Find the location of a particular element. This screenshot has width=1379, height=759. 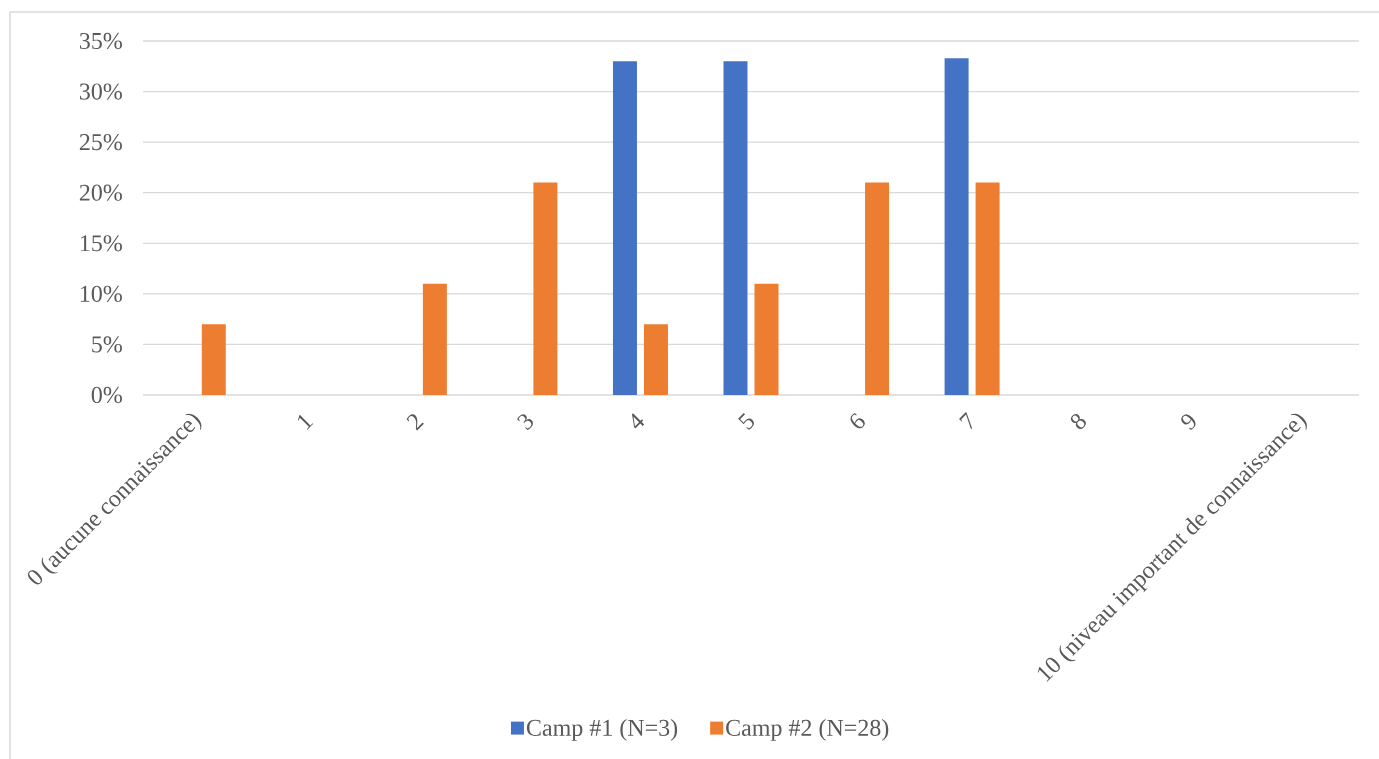

x-tick-label: 4 is located at coordinates (638, 421).